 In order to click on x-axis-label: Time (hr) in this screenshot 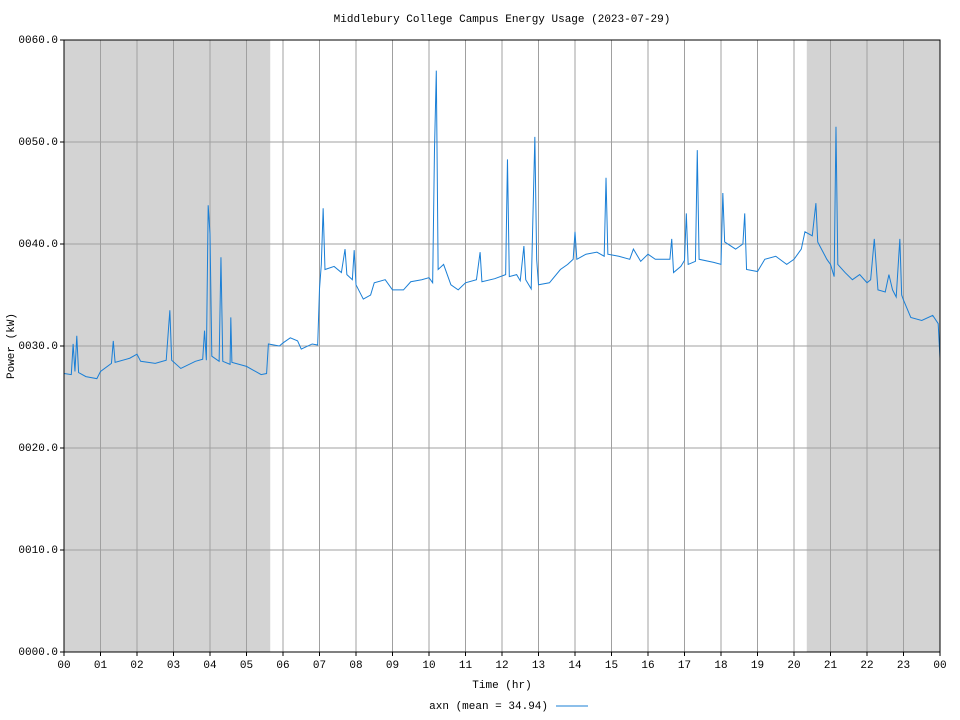, I will do `click(501, 686)`.